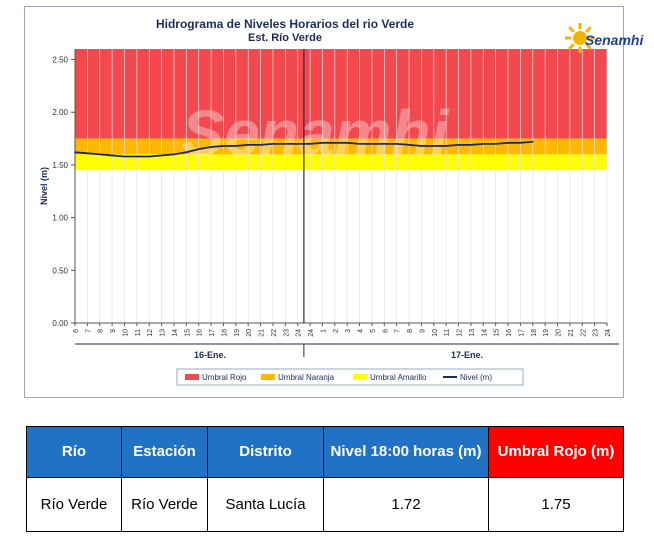  Describe the element at coordinates (60, 60) in the screenshot. I see `y-tick-label: 2.50` at that location.